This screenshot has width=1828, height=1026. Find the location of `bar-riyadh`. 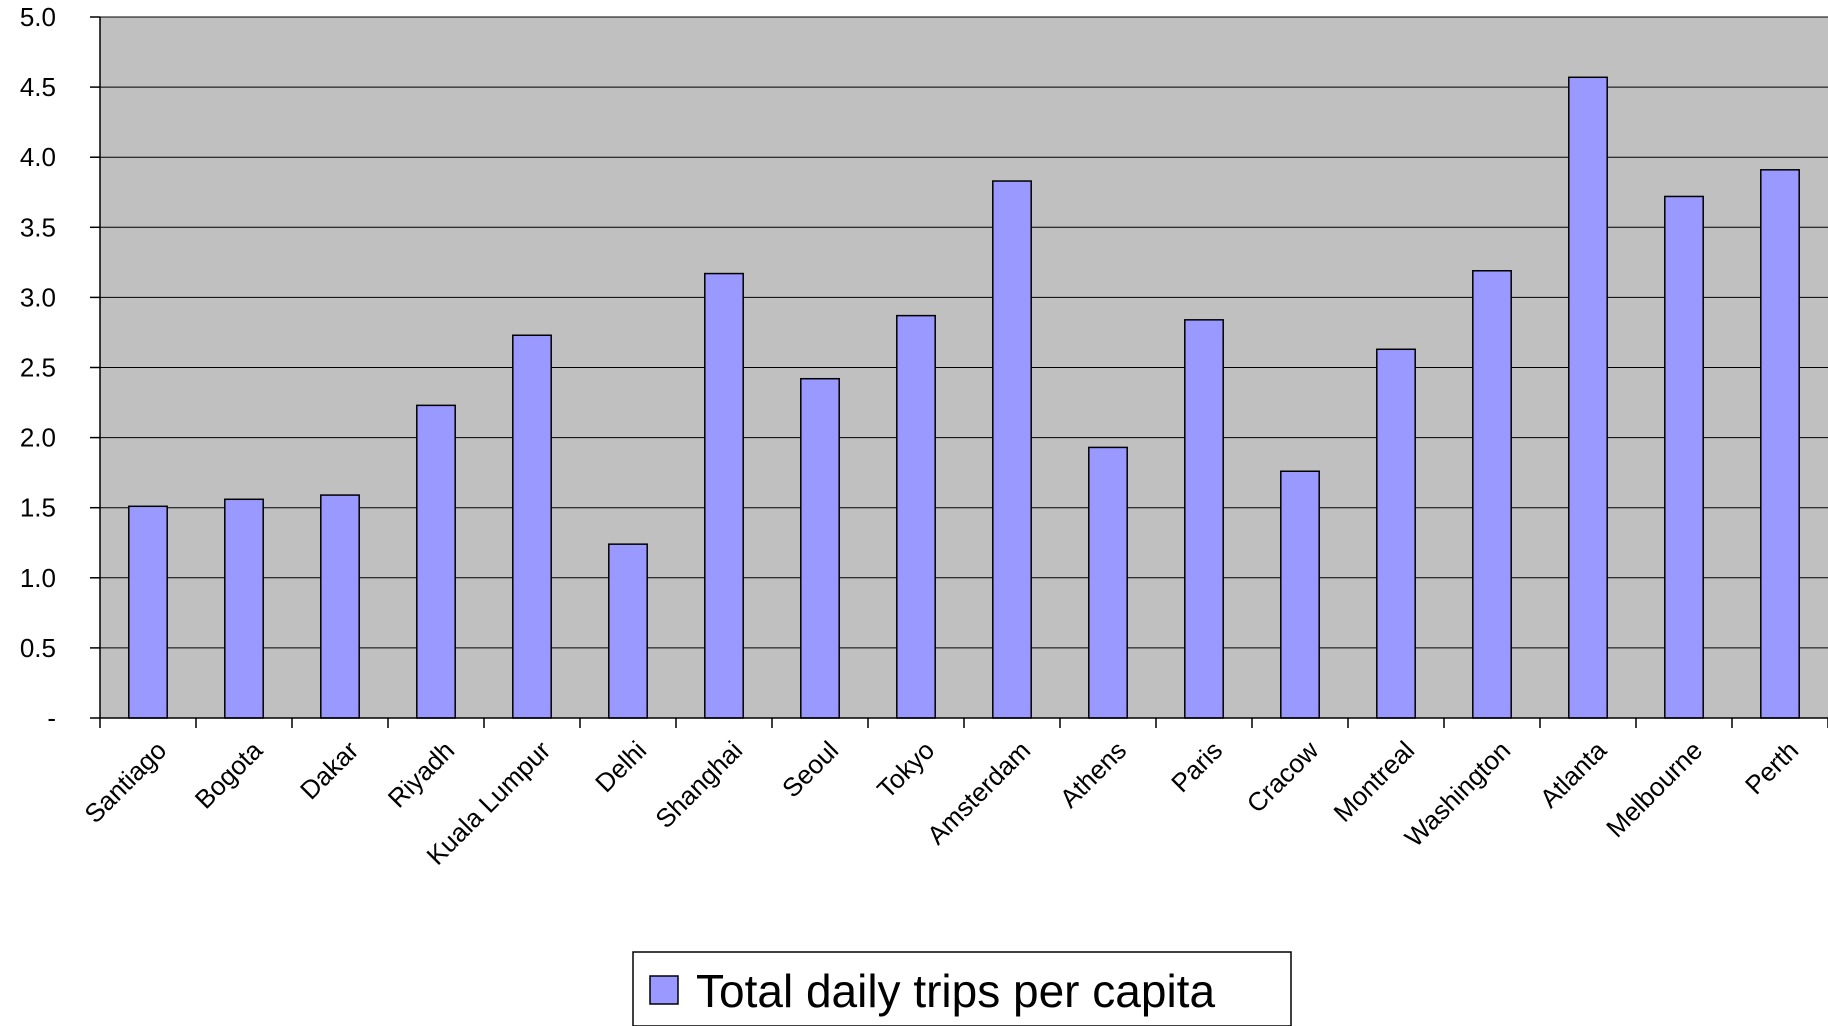

bar-riyadh is located at coordinates (436, 561).